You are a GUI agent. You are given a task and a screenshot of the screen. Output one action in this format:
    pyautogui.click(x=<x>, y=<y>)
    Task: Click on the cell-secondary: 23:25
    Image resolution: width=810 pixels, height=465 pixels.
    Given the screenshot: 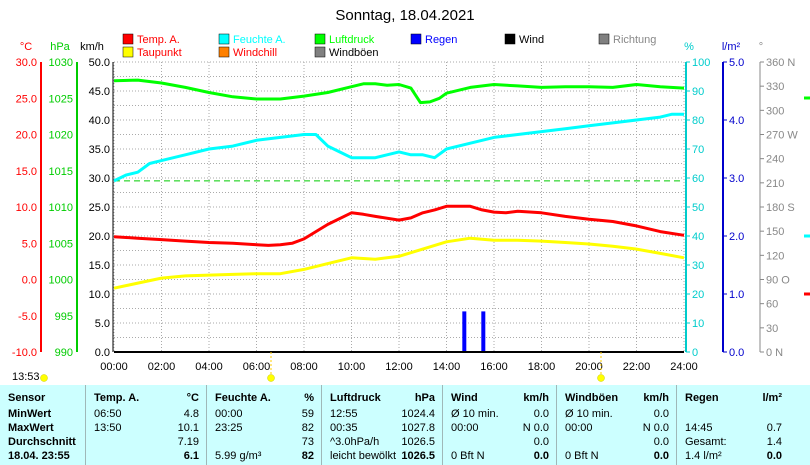 What is the action you would take?
    pyautogui.click(x=229, y=428)
    